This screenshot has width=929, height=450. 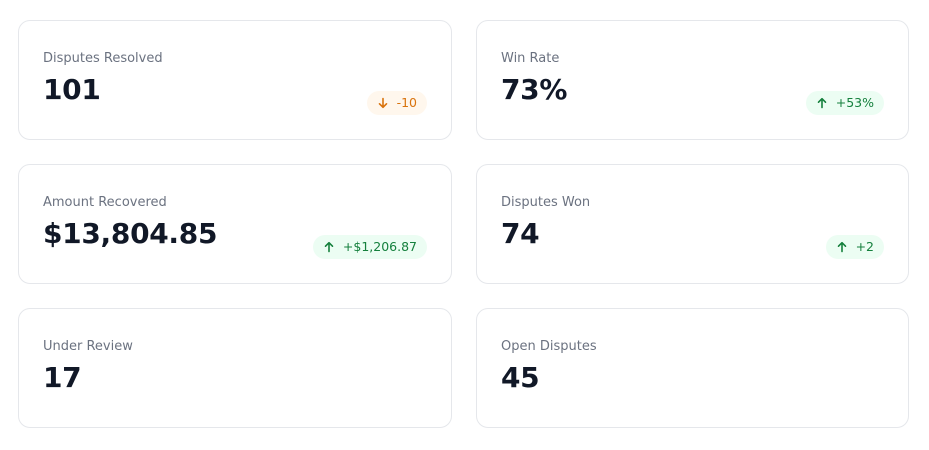 What do you see at coordinates (864, 246) in the screenshot?
I see `change-badge-text: +2` at bounding box center [864, 246].